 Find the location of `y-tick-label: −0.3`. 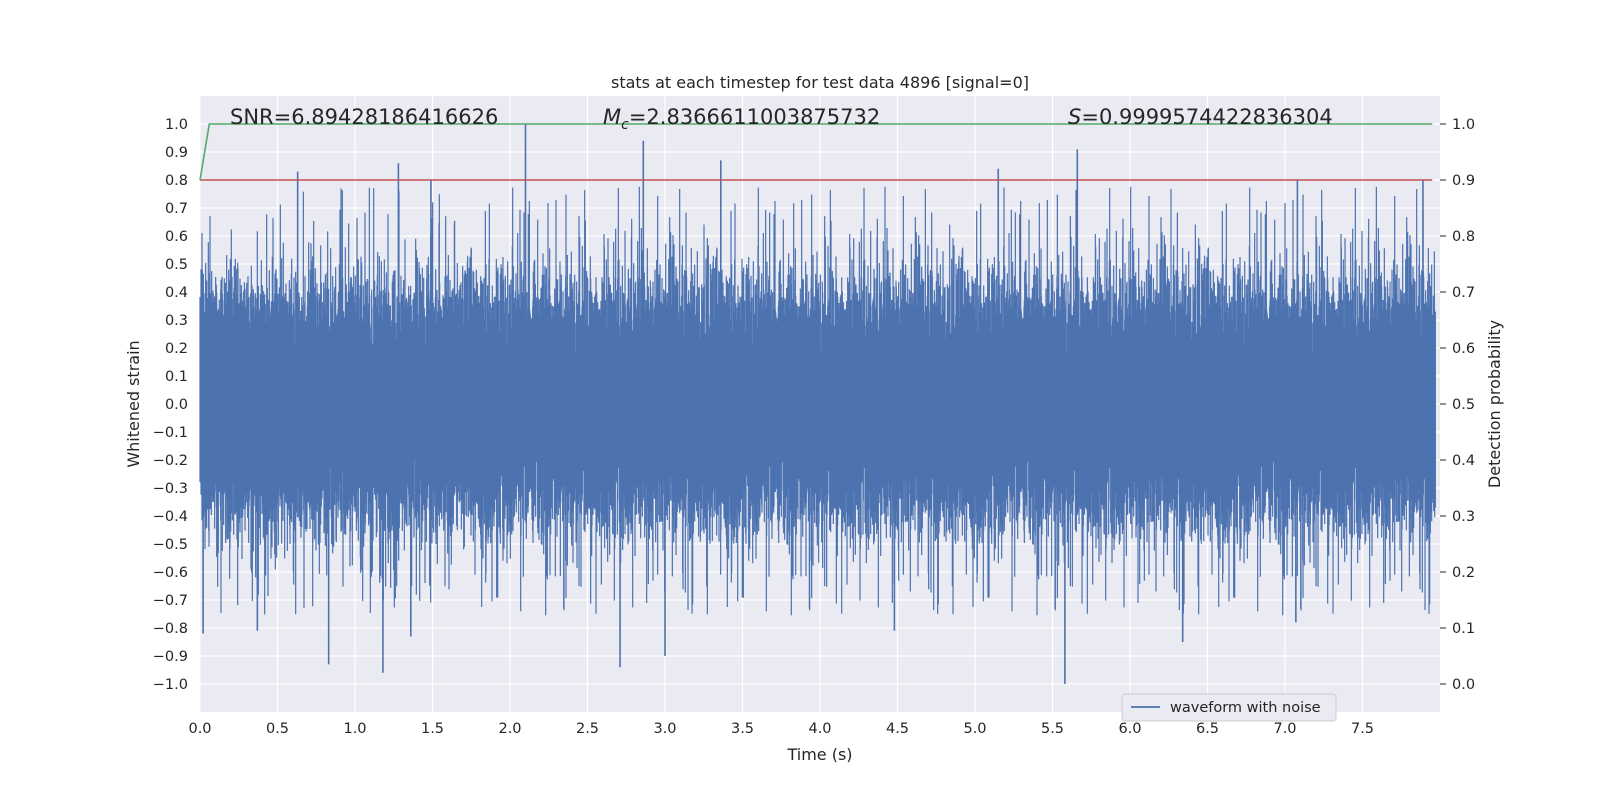

y-tick-label: −0.3 is located at coordinates (170, 489).